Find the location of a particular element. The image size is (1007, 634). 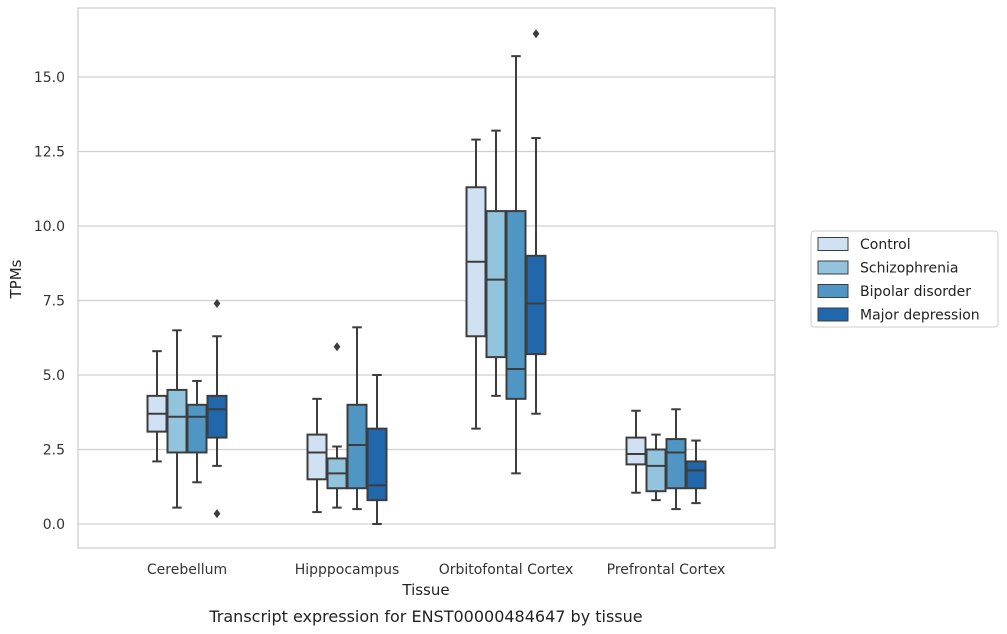

legend-frame is located at coordinates (904, 279).